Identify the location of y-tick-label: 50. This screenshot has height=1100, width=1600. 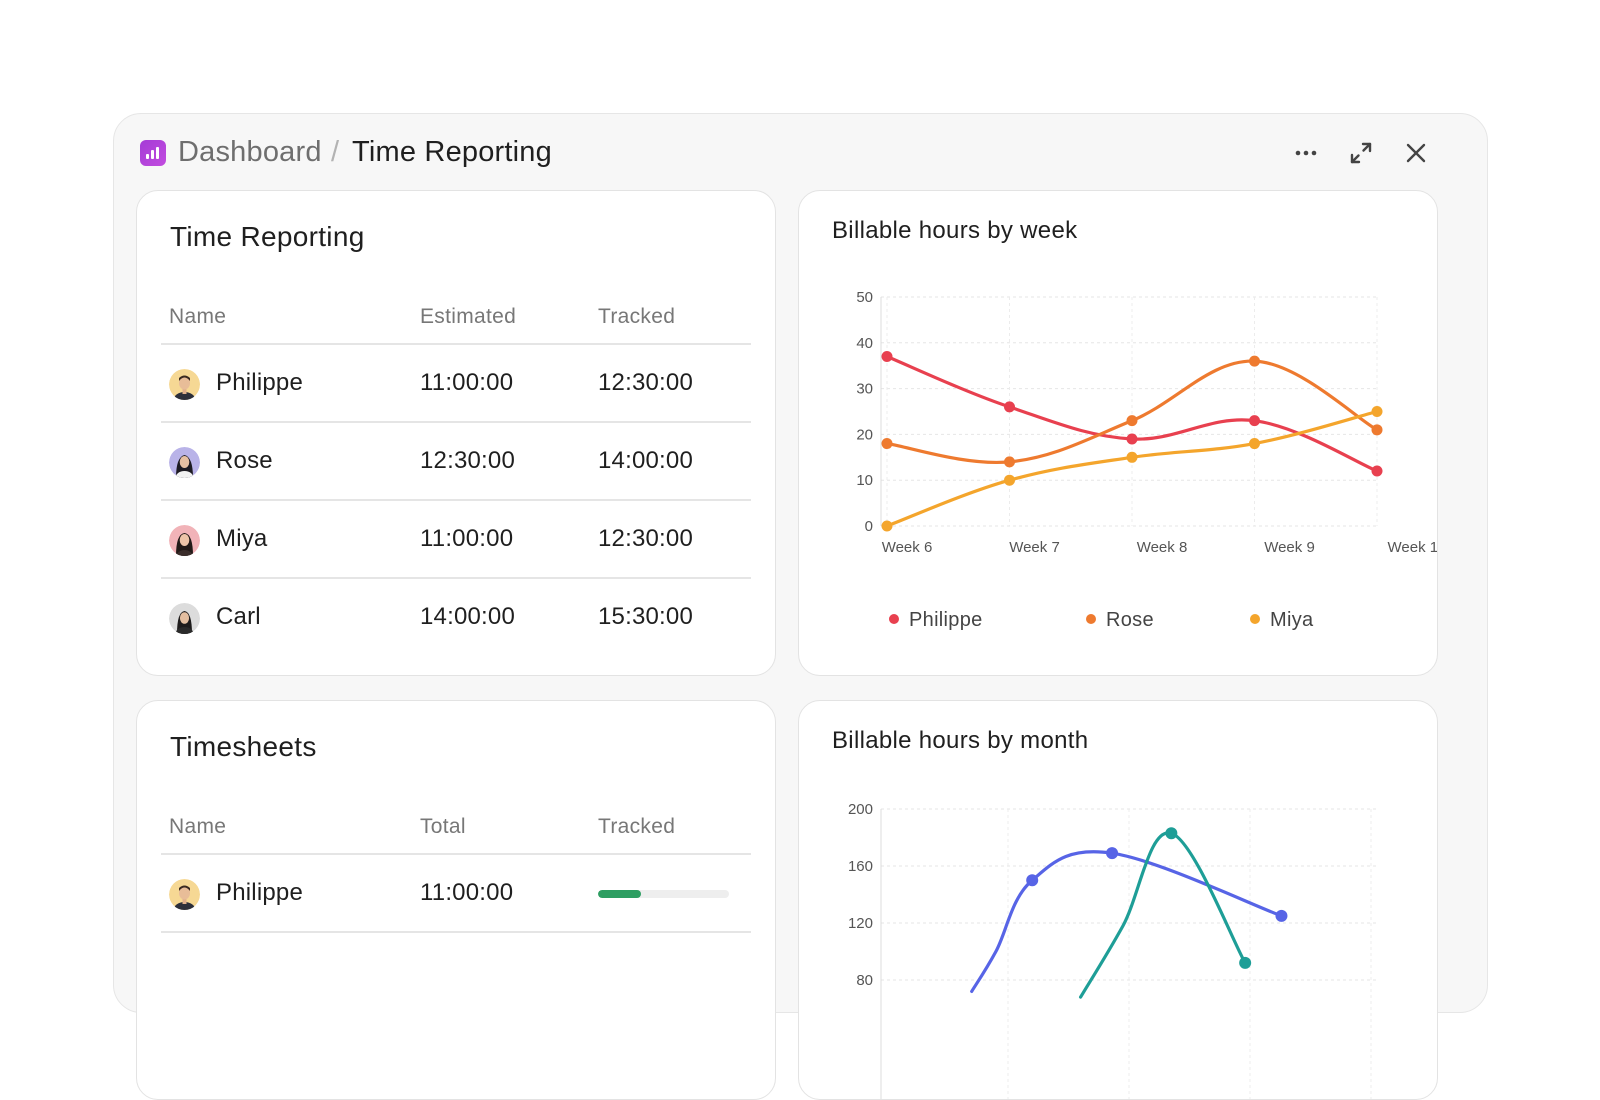
(864, 297).